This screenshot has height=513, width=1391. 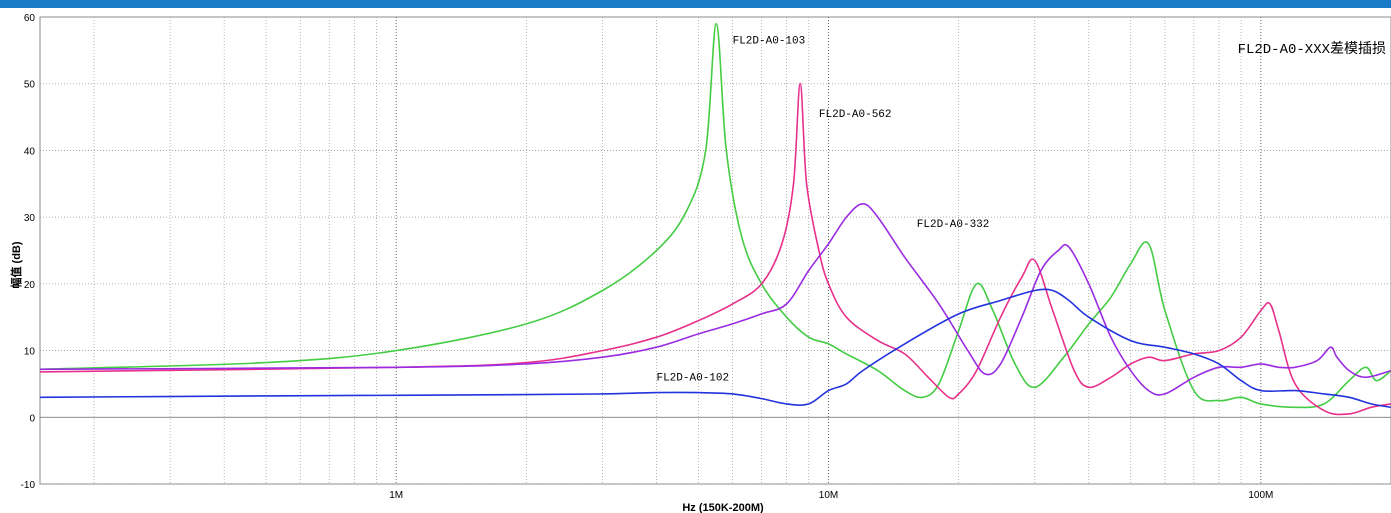 What do you see at coordinates (28, 485) in the screenshot?
I see `y-tick-label: -10` at bounding box center [28, 485].